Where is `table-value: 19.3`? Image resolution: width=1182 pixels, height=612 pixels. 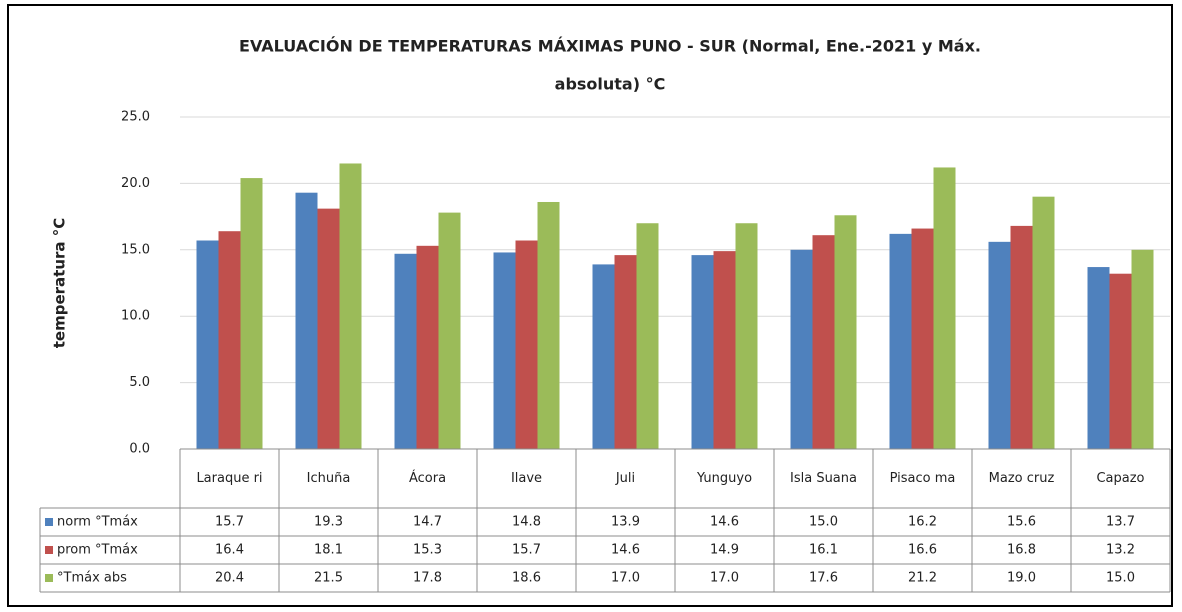
table-value: 19.3 is located at coordinates (328, 522).